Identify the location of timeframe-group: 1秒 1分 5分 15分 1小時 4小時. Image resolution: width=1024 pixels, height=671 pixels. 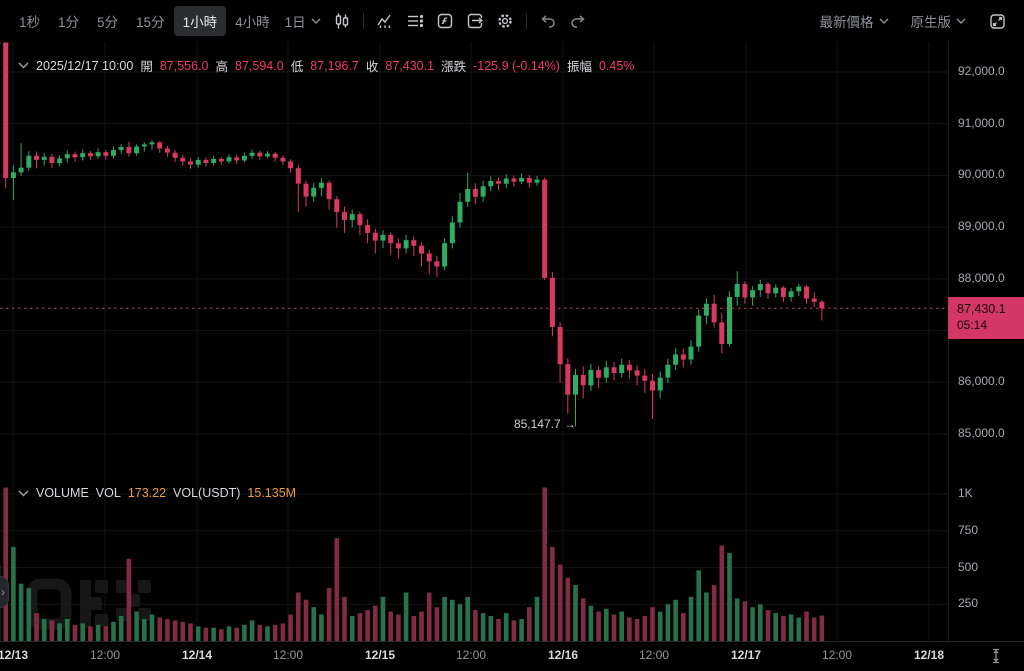
(144, 21).